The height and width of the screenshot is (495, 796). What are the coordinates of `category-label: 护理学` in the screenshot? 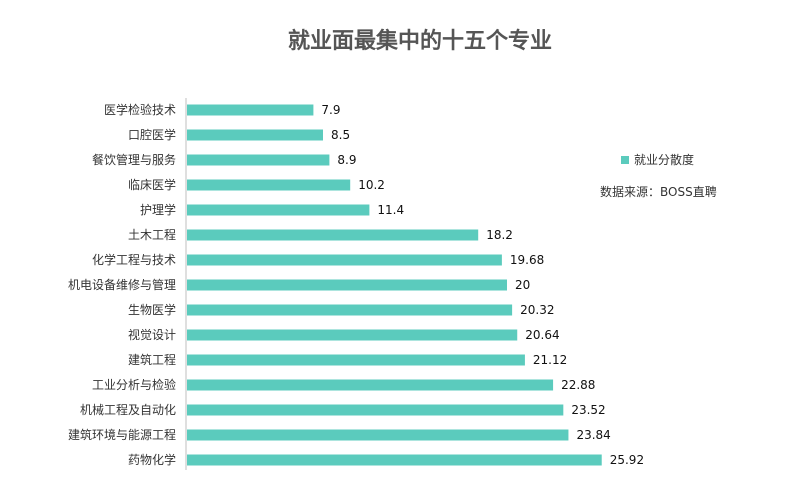 It's located at (158, 209).